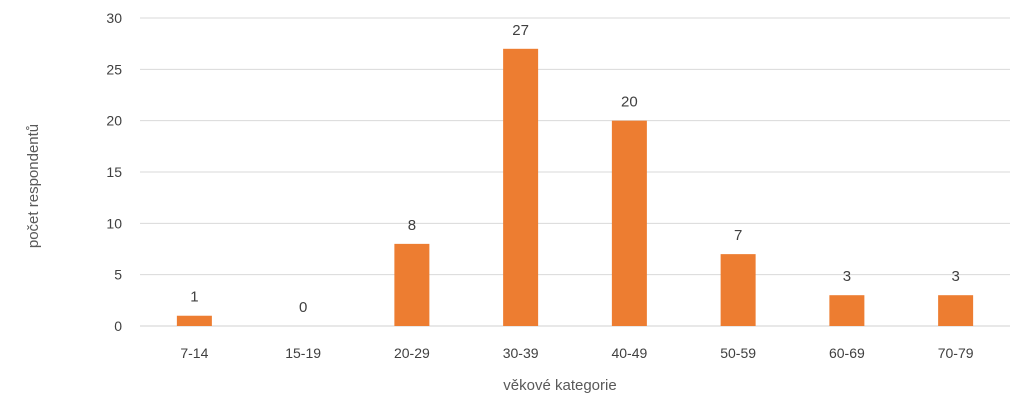 This screenshot has width=1012, height=397. I want to click on x-tick-label: 15-19, so click(303, 353).